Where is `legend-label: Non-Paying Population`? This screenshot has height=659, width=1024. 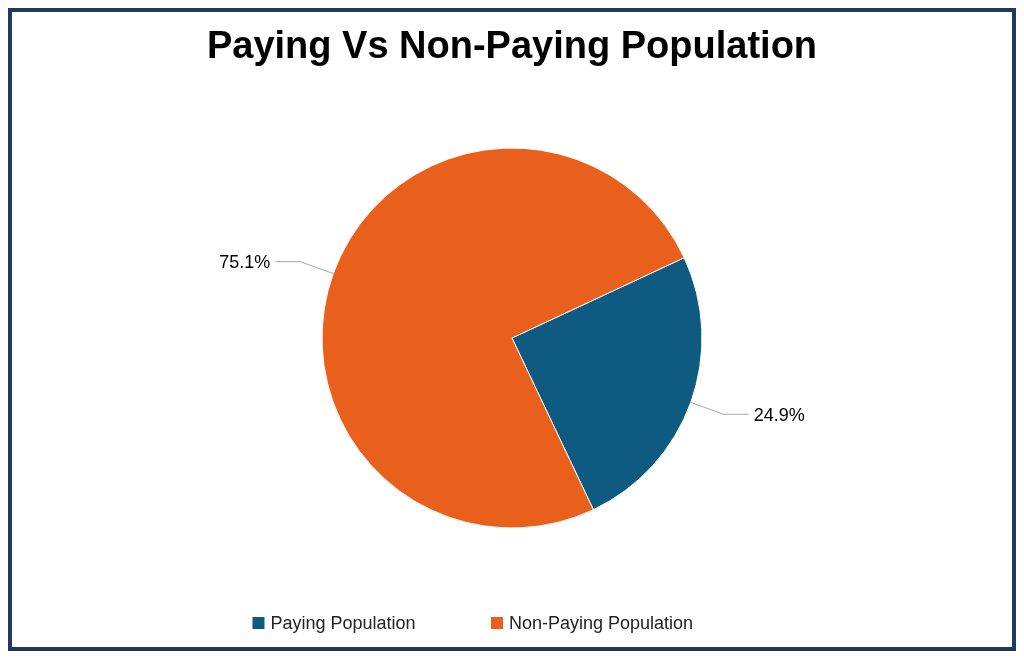
legend-label: Non-Paying Population is located at coordinates (601, 623).